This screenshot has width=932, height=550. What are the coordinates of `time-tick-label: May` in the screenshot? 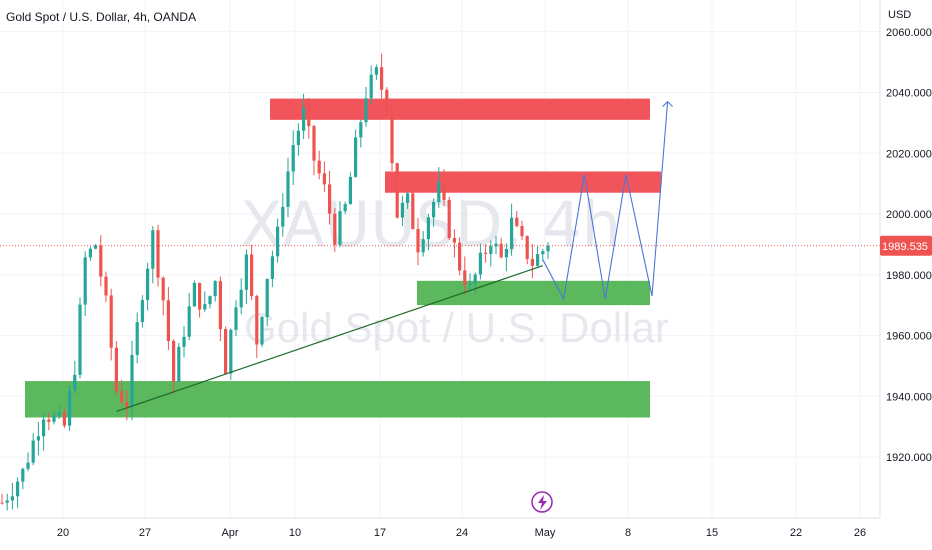 It's located at (545, 533).